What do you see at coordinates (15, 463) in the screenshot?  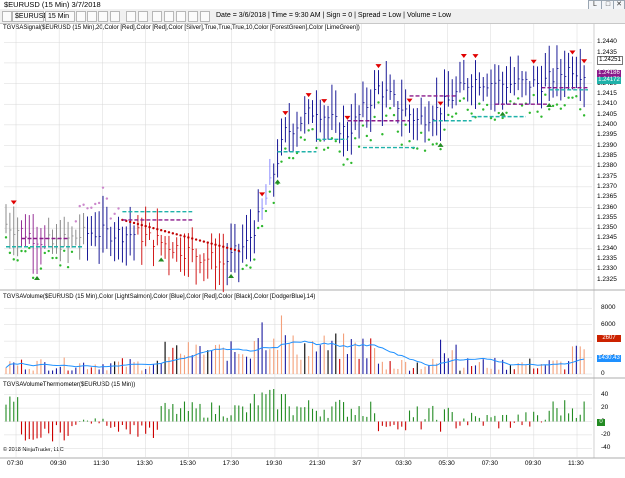 I see `time-tick-label: 07:30` at bounding box center [15, 463].